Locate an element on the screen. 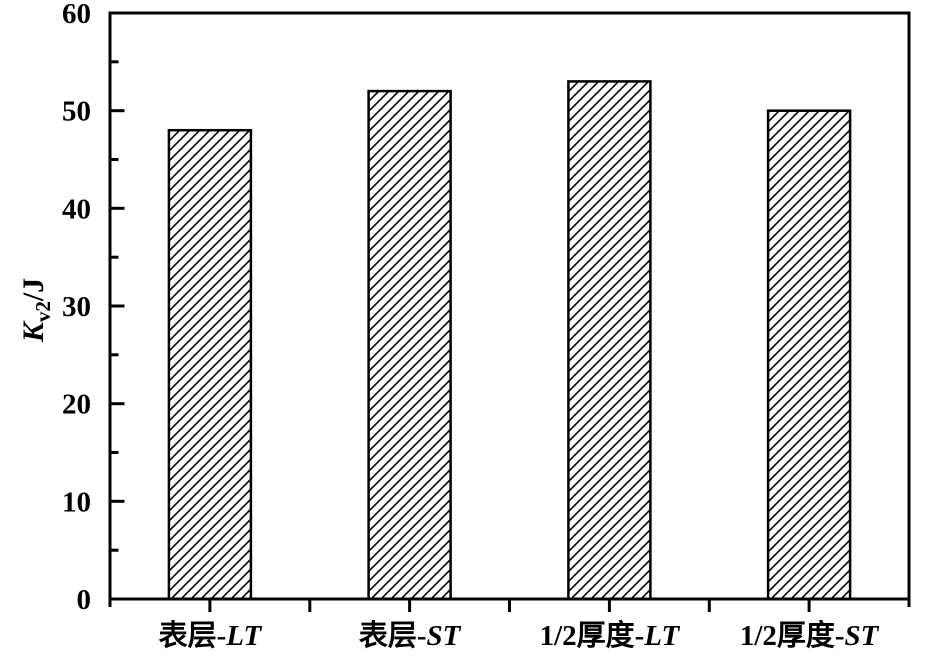 This screenshot has width=945, height=658. y-tick-label-30: 30 is located at coordinates (76, 307).